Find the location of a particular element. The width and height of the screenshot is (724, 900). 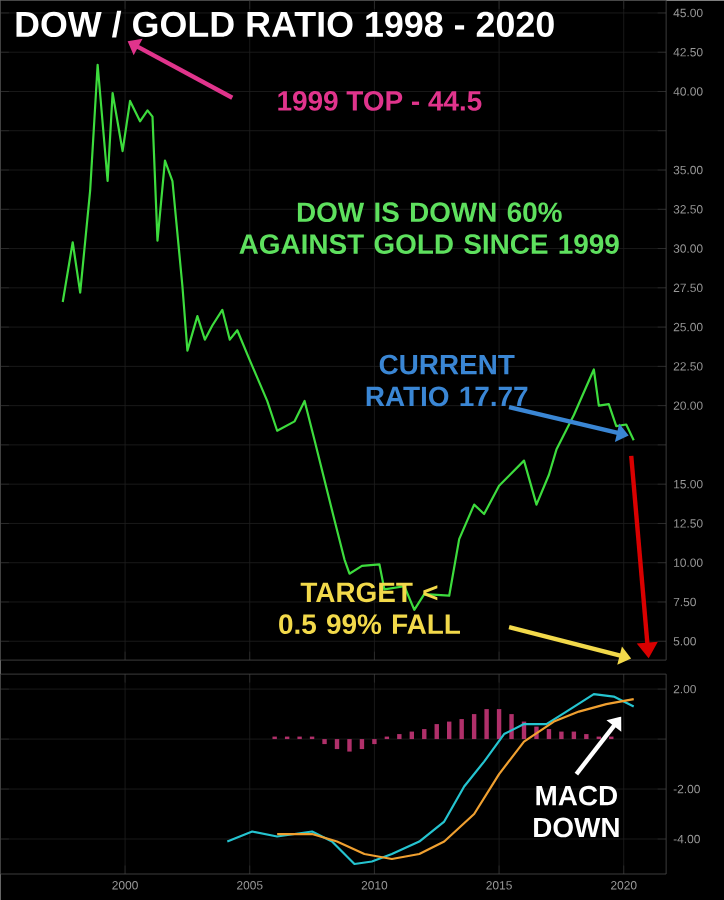

chart-title: DOW / GOLD RATIO 1998 - 2020 is located at coordinates (285, 24).